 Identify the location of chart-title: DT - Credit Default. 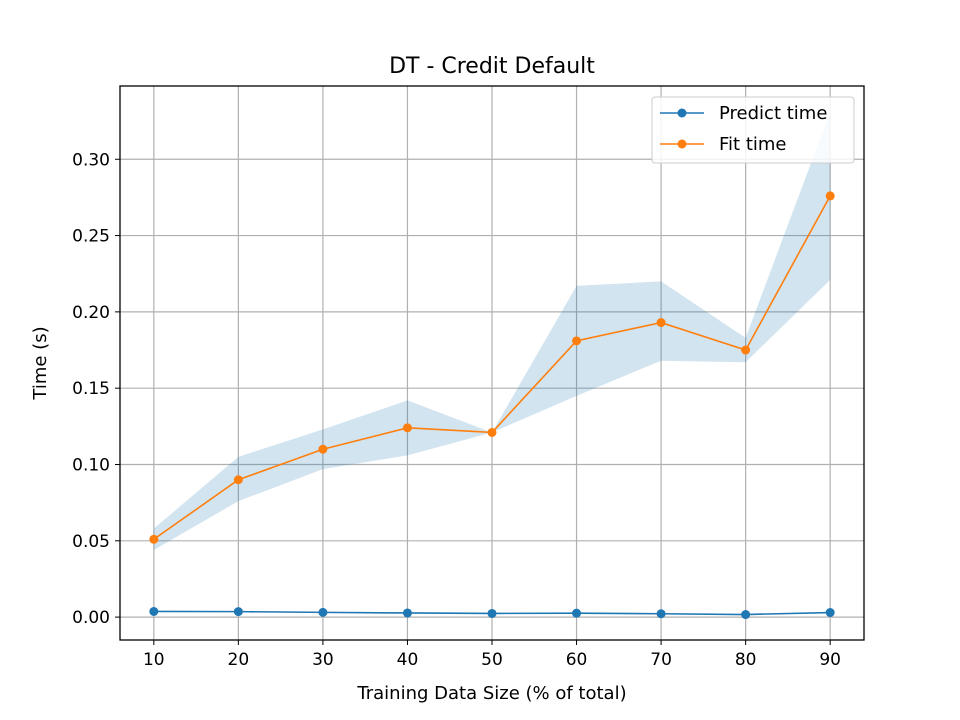
(492, 66).